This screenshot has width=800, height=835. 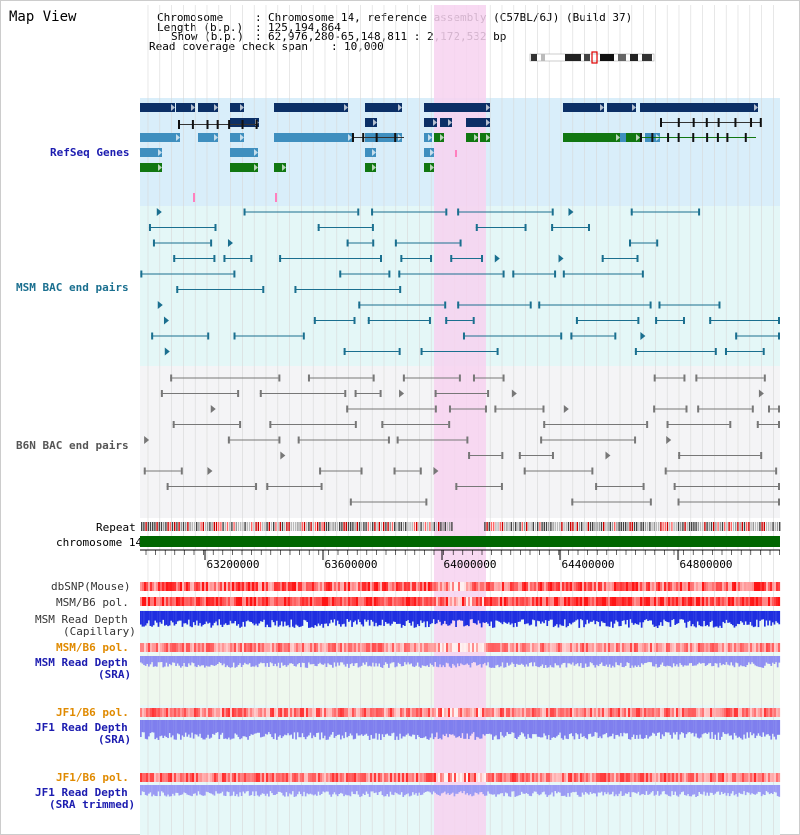 I want to click on track-label-refseq: RefSeq Genes, so click(x=90, y=152).